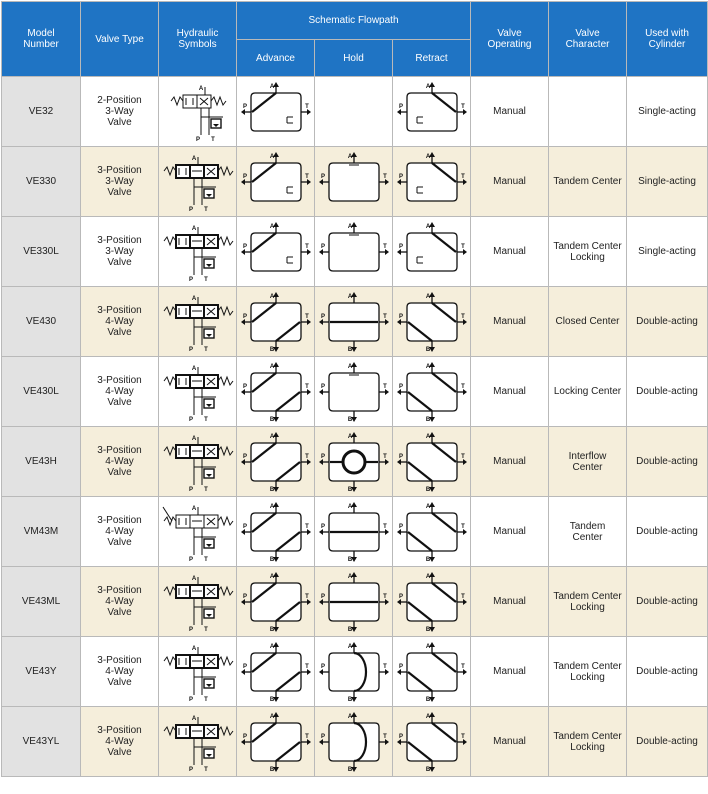 Image resolution: width=708 pixels, height=794 pixels. Describe the element at coordinates (588, 741) in the screenshot. I see `valve-character-cell: Tandem Center Locking` at that location.